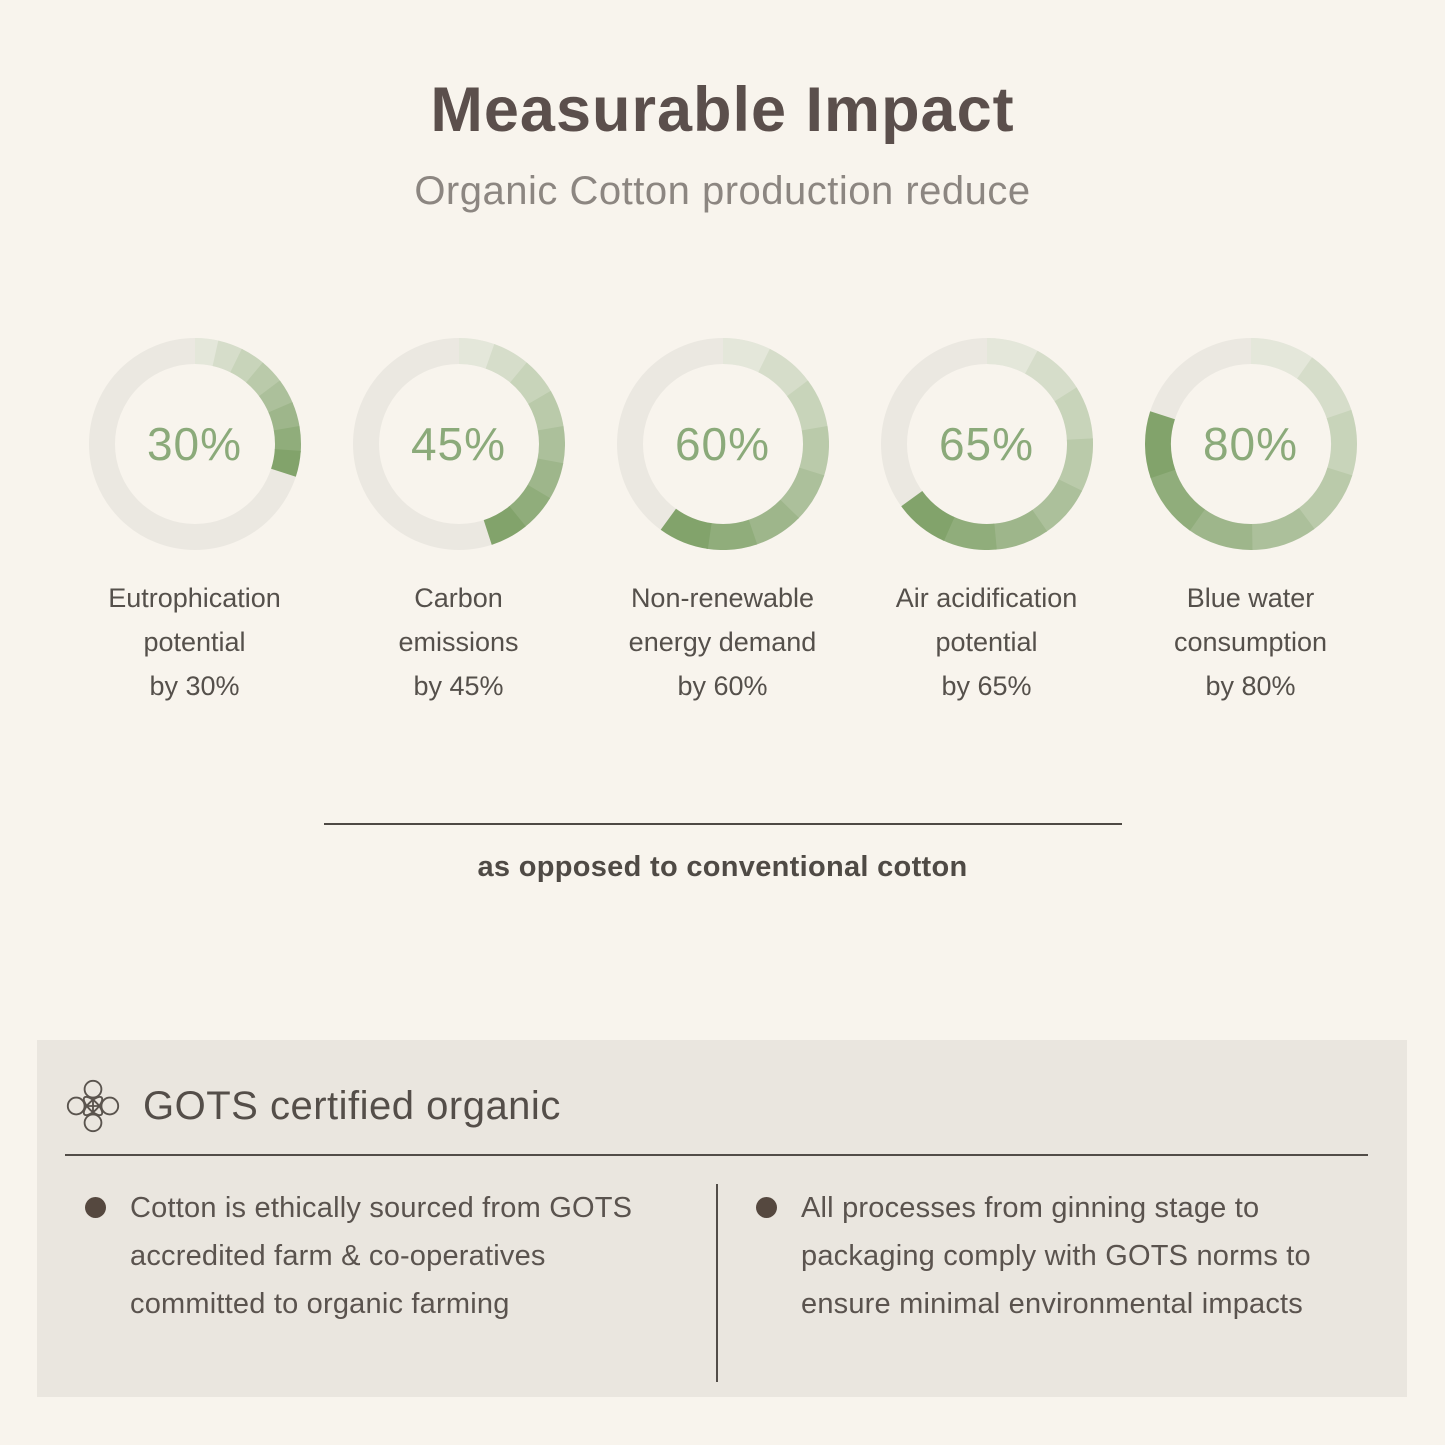 The image size is (1445, 1445). I want to click on text-line: Cotton is ethically sourced from GOTS, so click(381, 1208).